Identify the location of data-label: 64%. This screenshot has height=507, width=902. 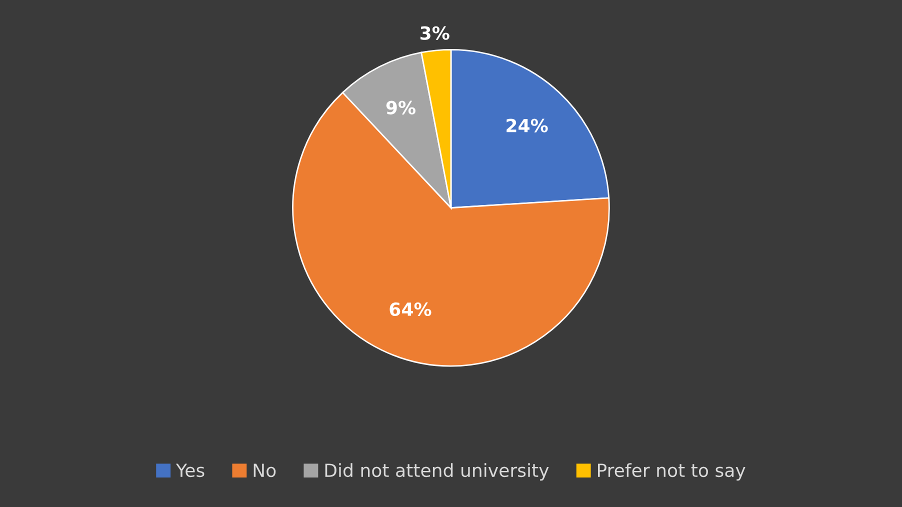
(411, 309).